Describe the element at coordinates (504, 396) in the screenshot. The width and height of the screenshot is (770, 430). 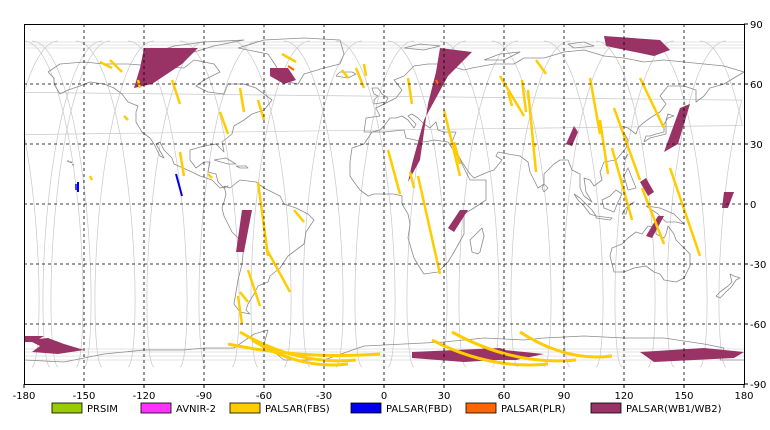
I see `x-tick-label: 60` at that location.